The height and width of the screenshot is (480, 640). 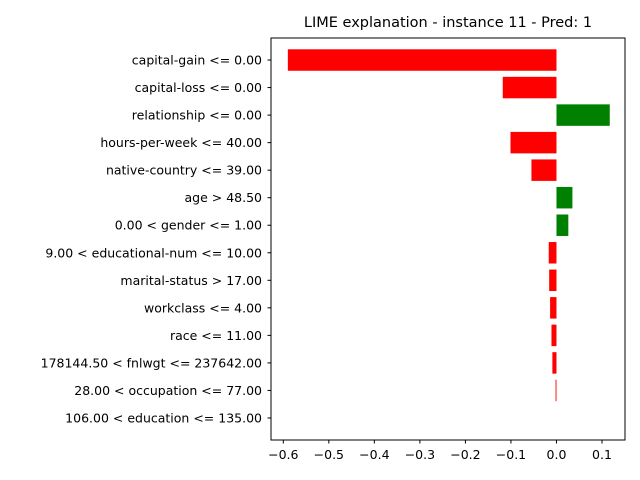 What do you see at coordinates (181, 142) in the screenshot?
I see `category-label: hours-per-week <= 40.00` at bounding box center [181, 142].